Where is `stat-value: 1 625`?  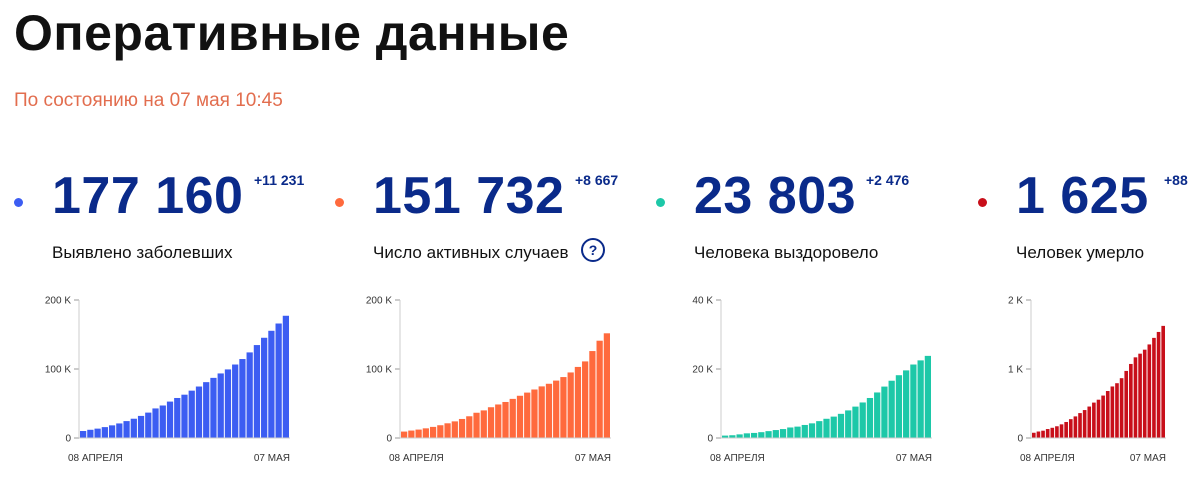
stat-value: 1 625 is located at coordinates (1082, 196).